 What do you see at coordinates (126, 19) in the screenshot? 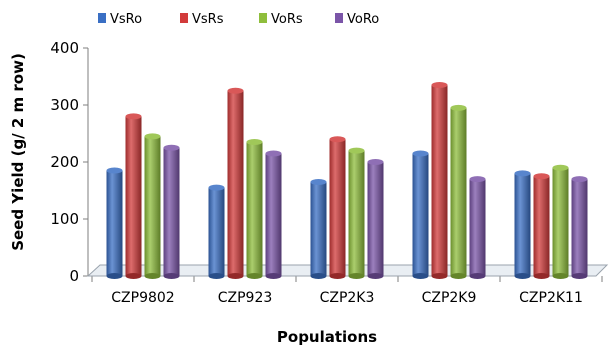
I see `legend-label: VsRo` at bounding box center [126, 19].